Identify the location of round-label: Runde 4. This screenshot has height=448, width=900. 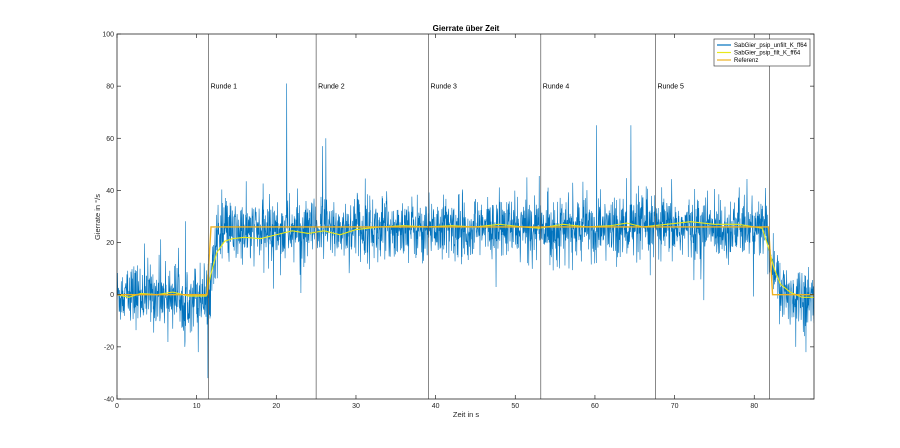
(556, 87).